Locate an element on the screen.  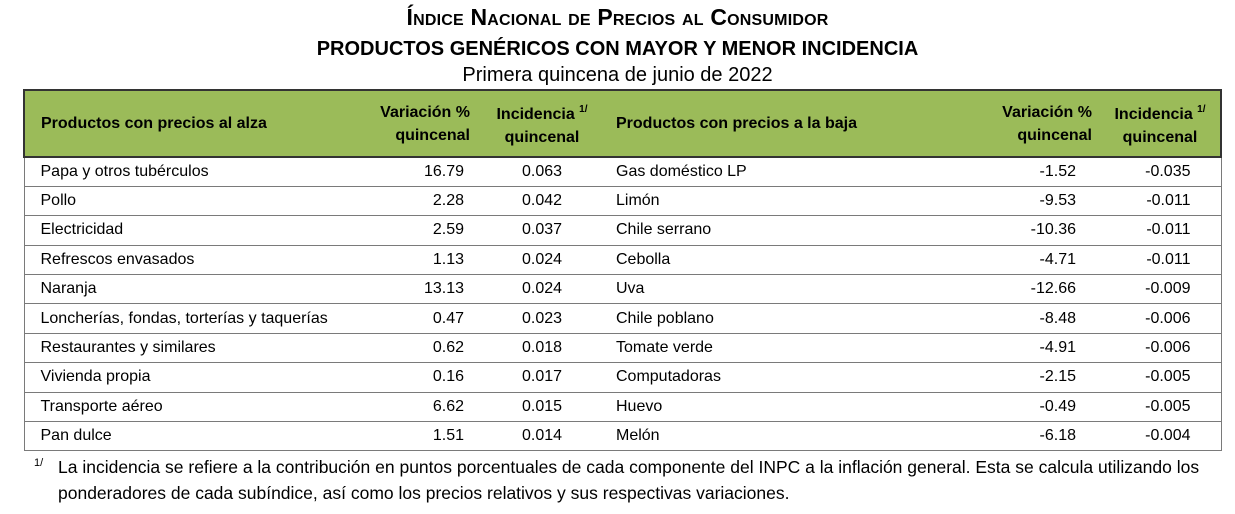
cell-up-incidence: 0.015 is located at coordinates (542, 407).